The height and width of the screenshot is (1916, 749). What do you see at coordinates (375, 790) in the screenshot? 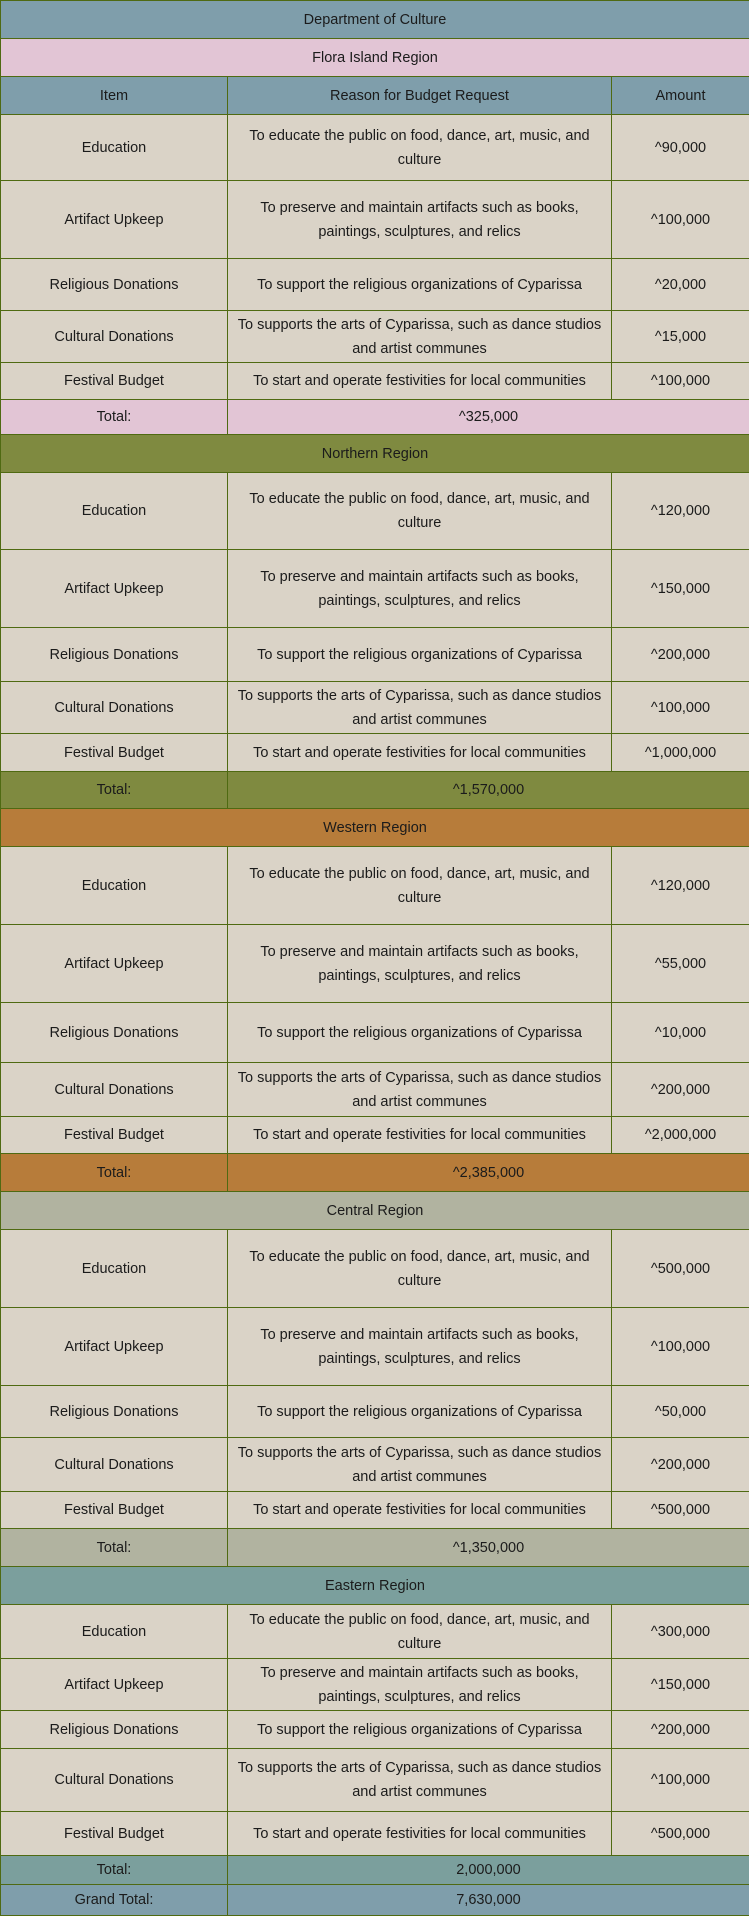
I see `region-total-row: Total:^1,570,000` at bounding box center [375, 790].